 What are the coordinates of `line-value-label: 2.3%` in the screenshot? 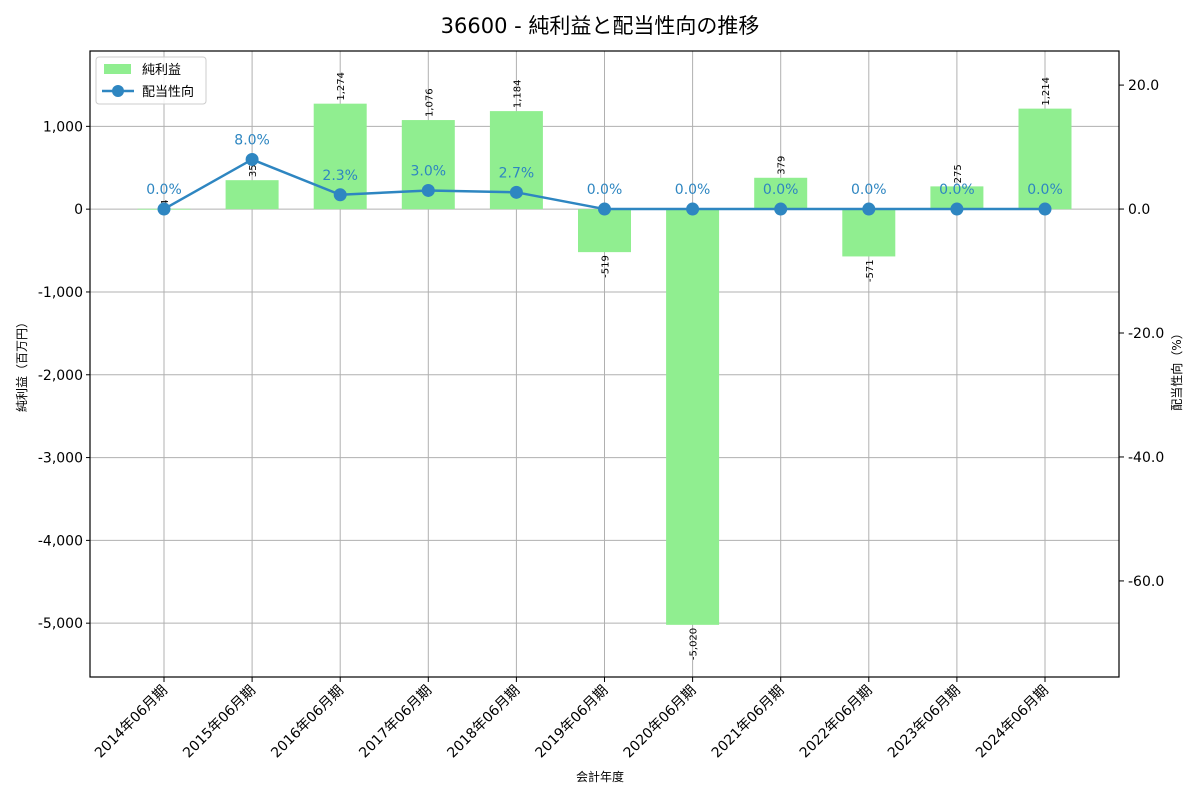 It's located at (340, 176).